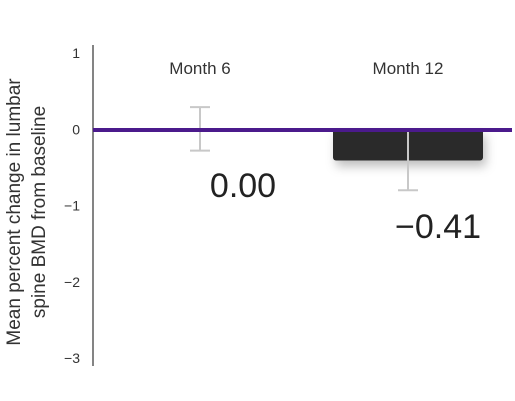 The width and height of the screenshot is (515, 401). What do you see at coordinates (408, 68) in the screenshot?
I see `category-label: Month 12` at bounding box center [408, 68].